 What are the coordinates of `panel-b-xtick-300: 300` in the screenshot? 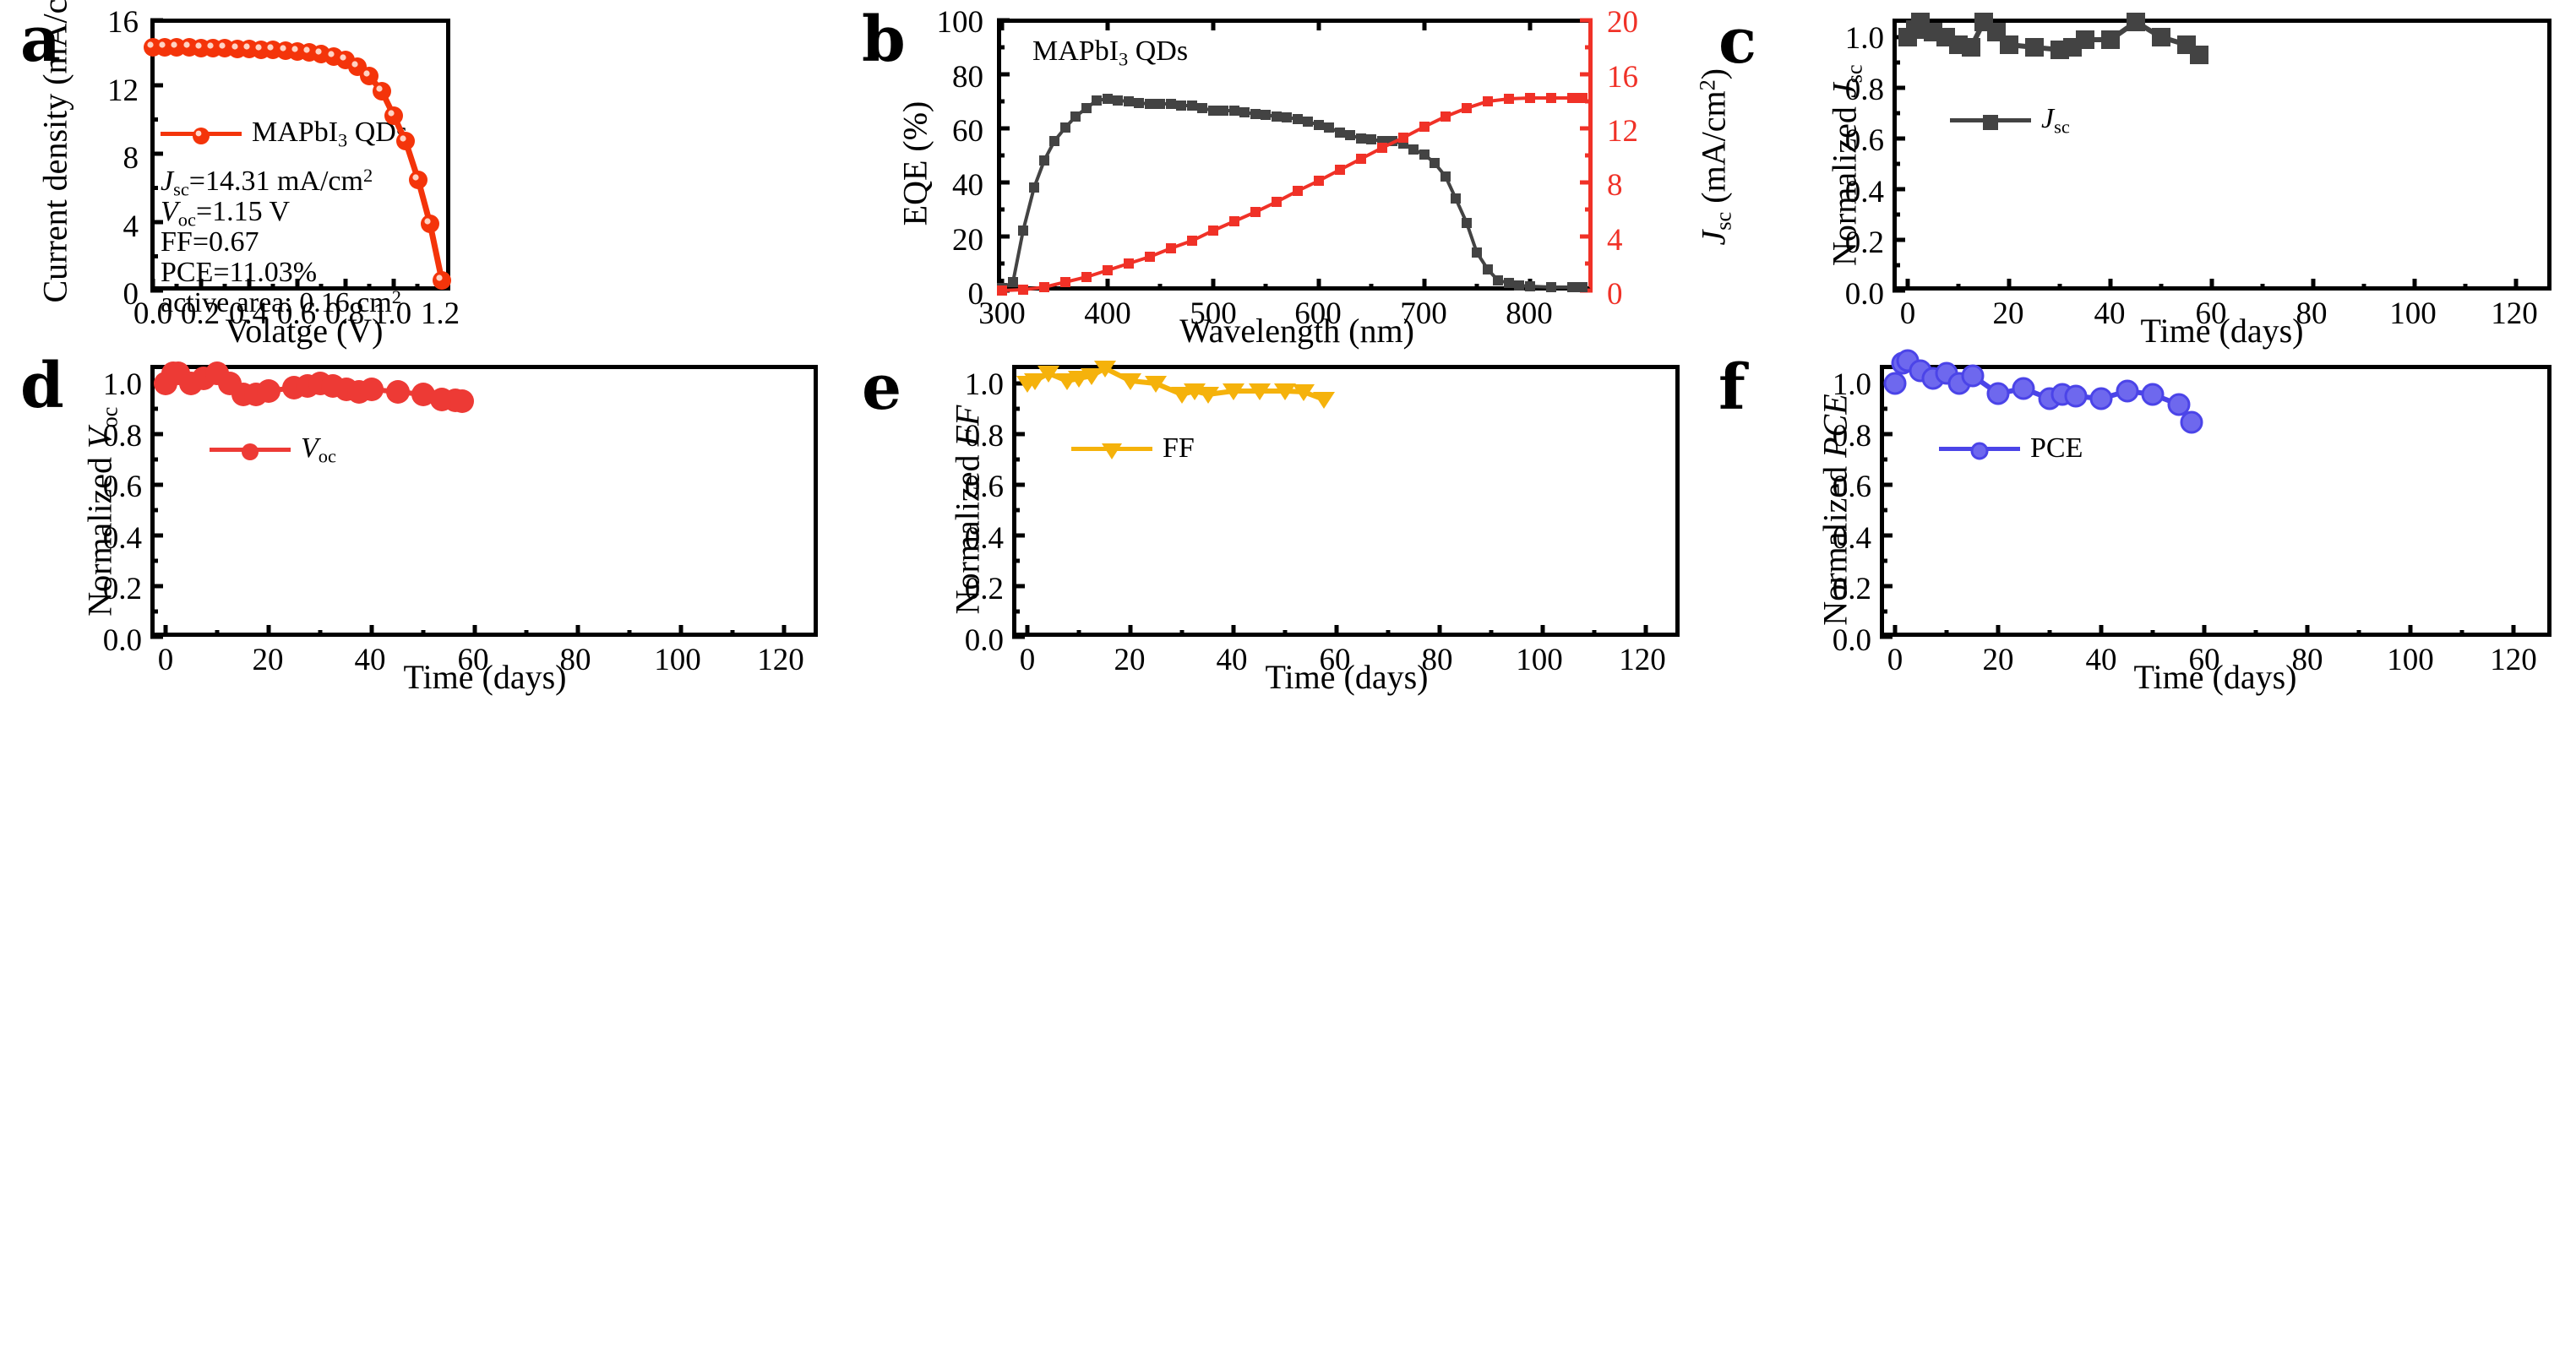 It's located at (1002, 313).